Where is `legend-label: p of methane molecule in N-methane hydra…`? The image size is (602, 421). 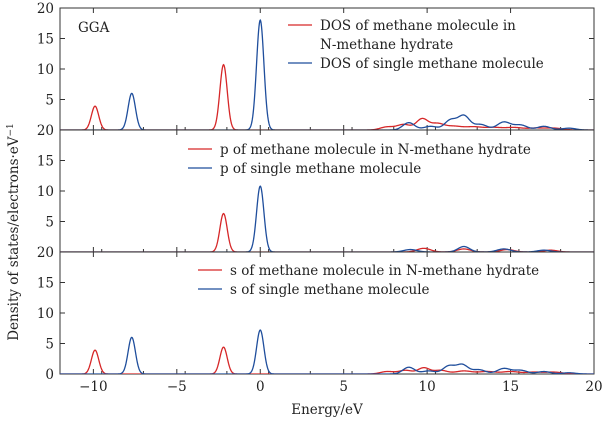
legend-label: p of methane molecule in N-methane hydra… is located at coordinates (375, 150).